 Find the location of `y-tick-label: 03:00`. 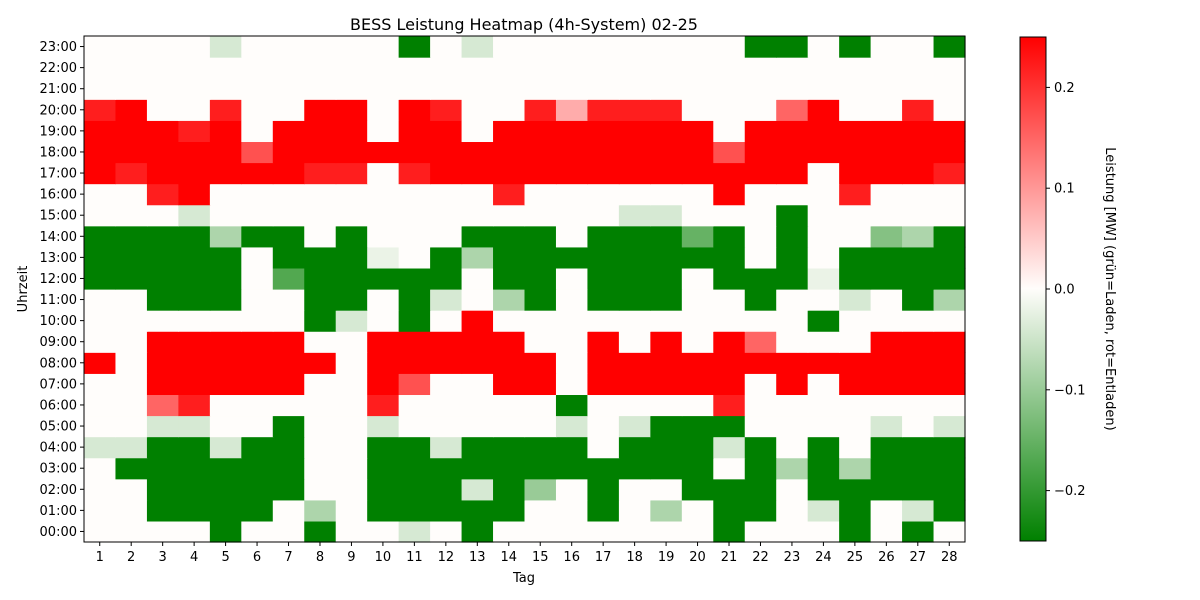

y-tick-label: 03:00 is located at coordinates (58, 469).